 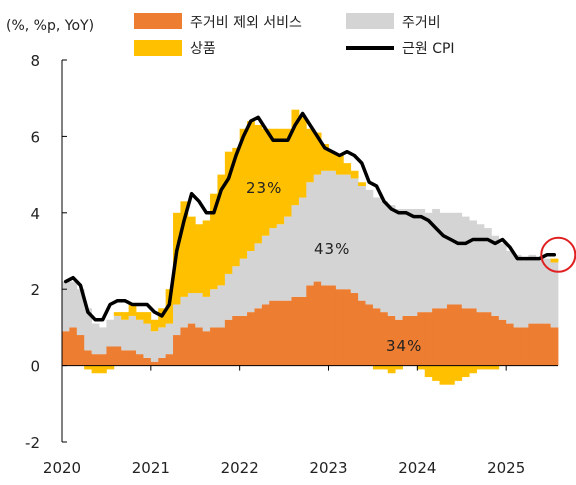 What do you see at coordinates (370, 21) in the screenshot?
I see `legend-swatch-housing` at bounding box center [370, 21].